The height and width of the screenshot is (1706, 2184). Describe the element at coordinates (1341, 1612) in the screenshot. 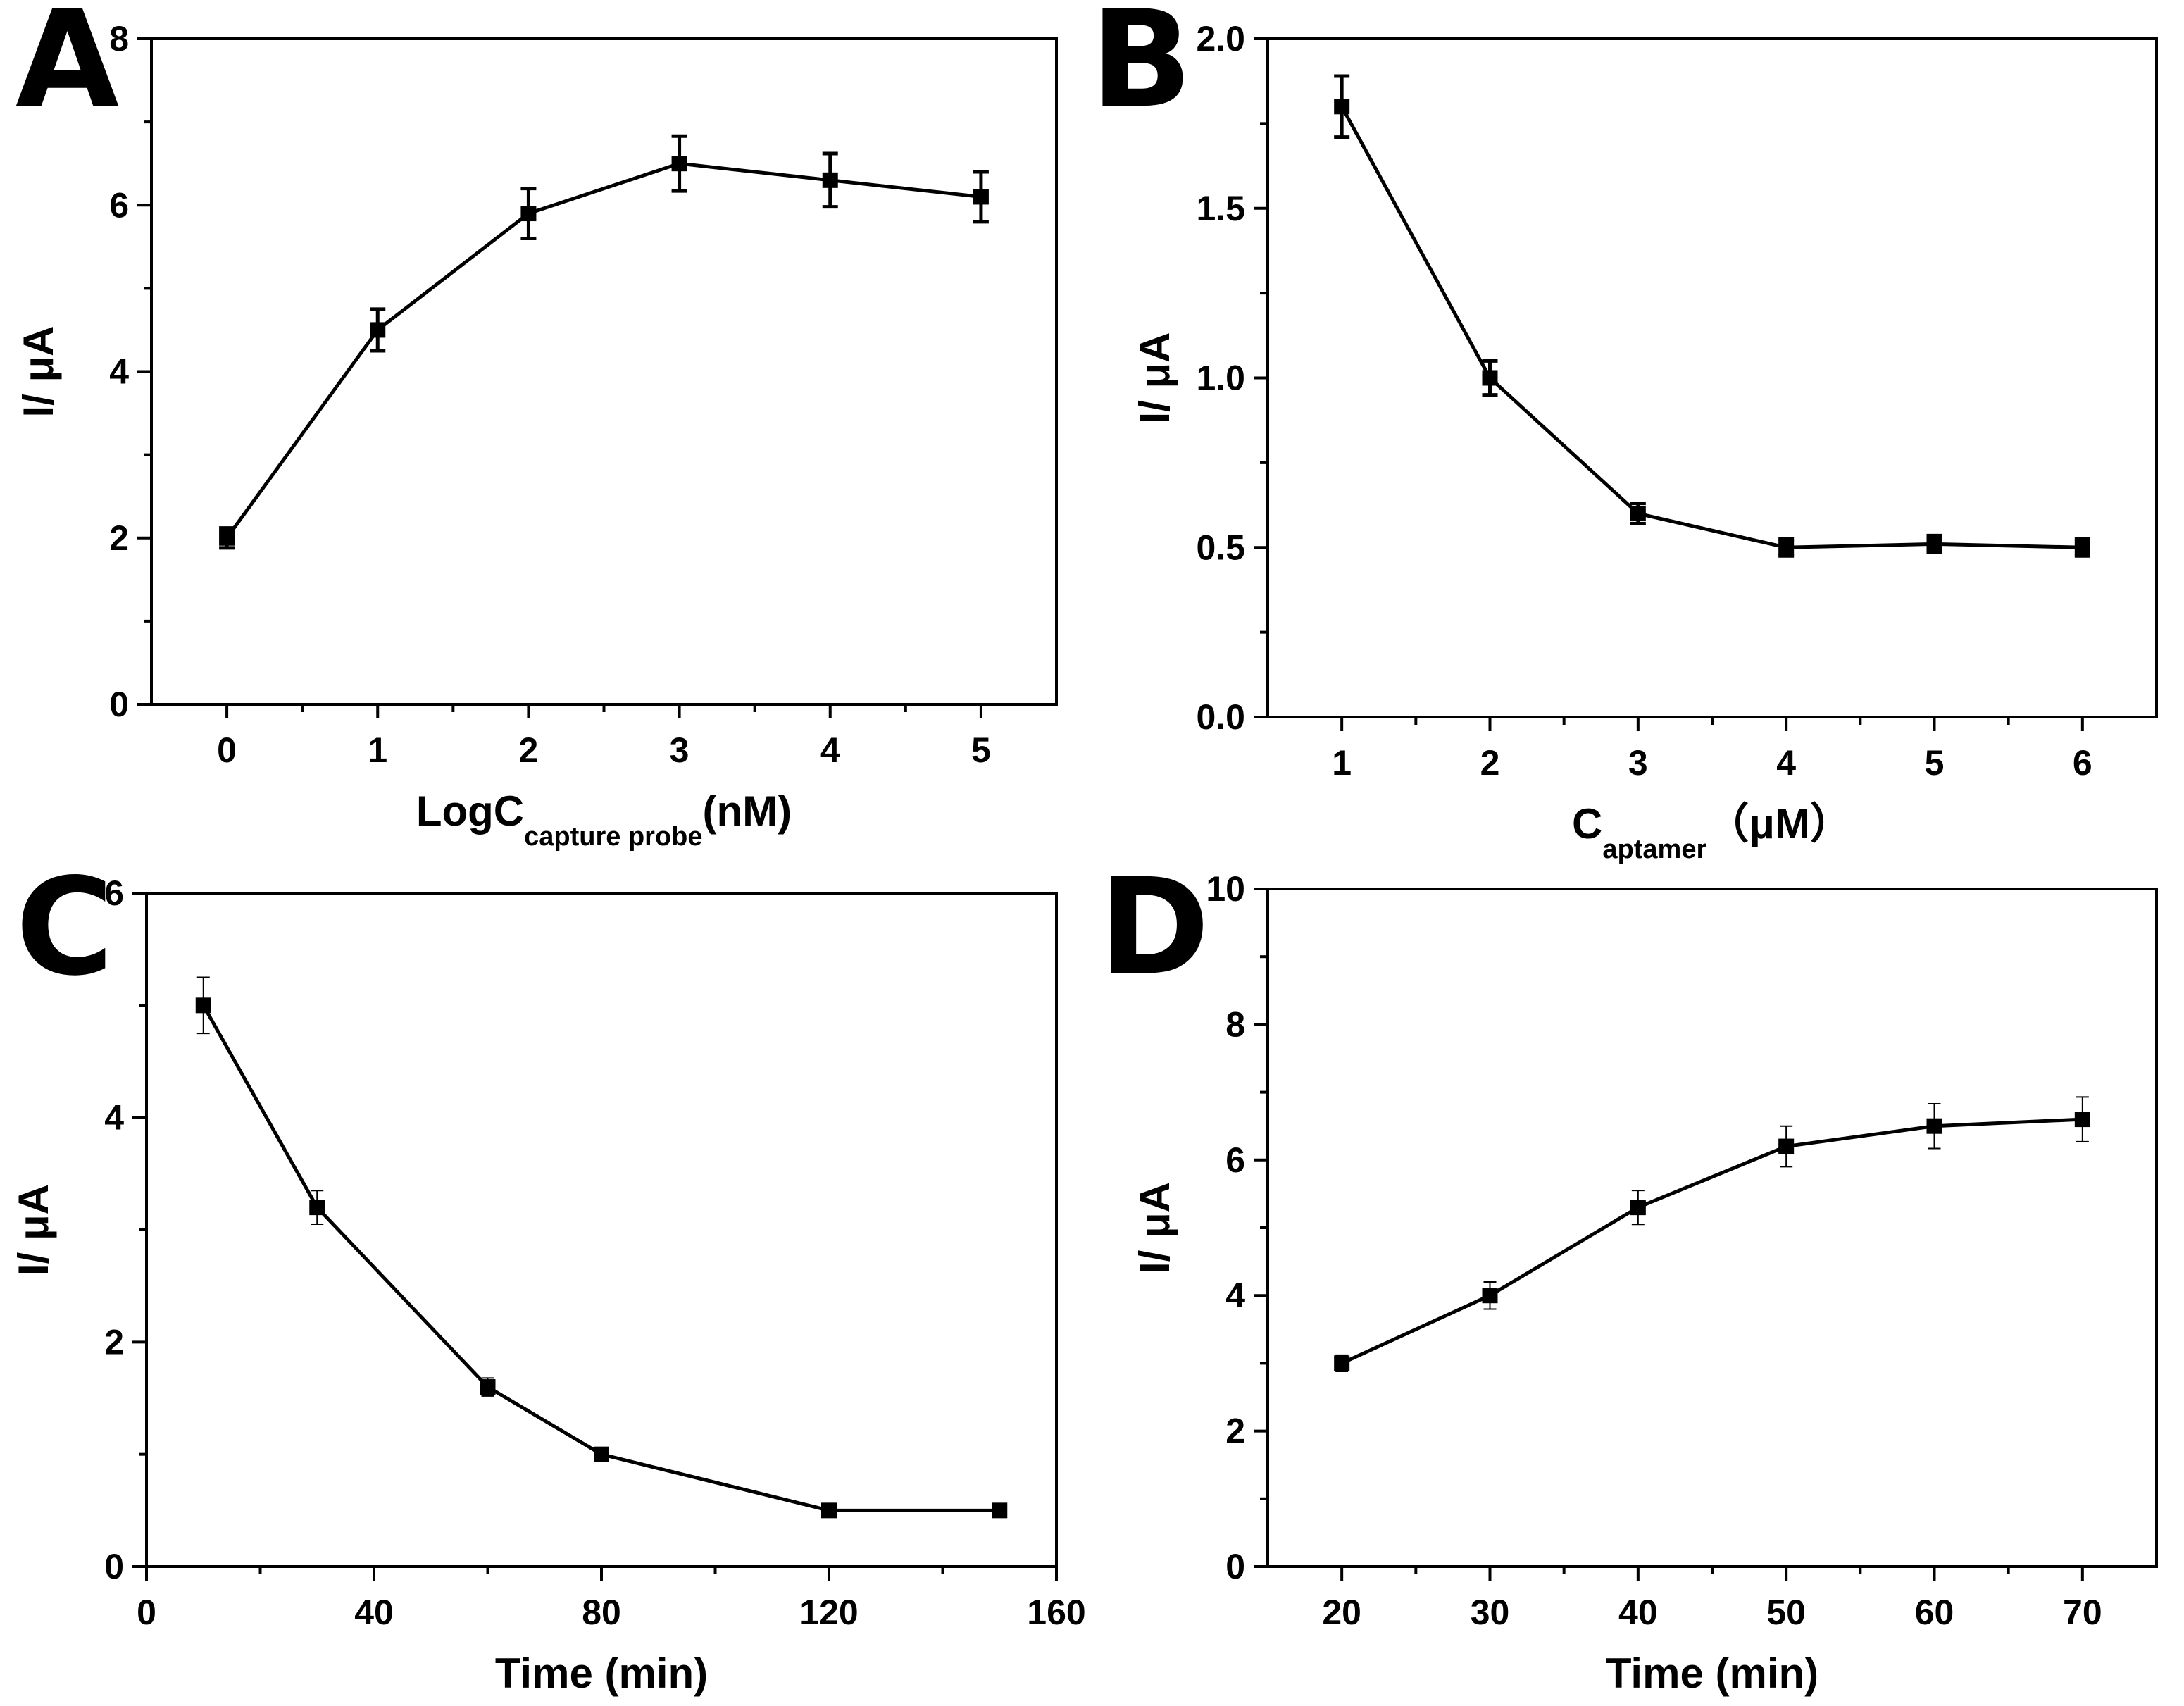

I see `panel-d-x-tick-label: 20` at that location.